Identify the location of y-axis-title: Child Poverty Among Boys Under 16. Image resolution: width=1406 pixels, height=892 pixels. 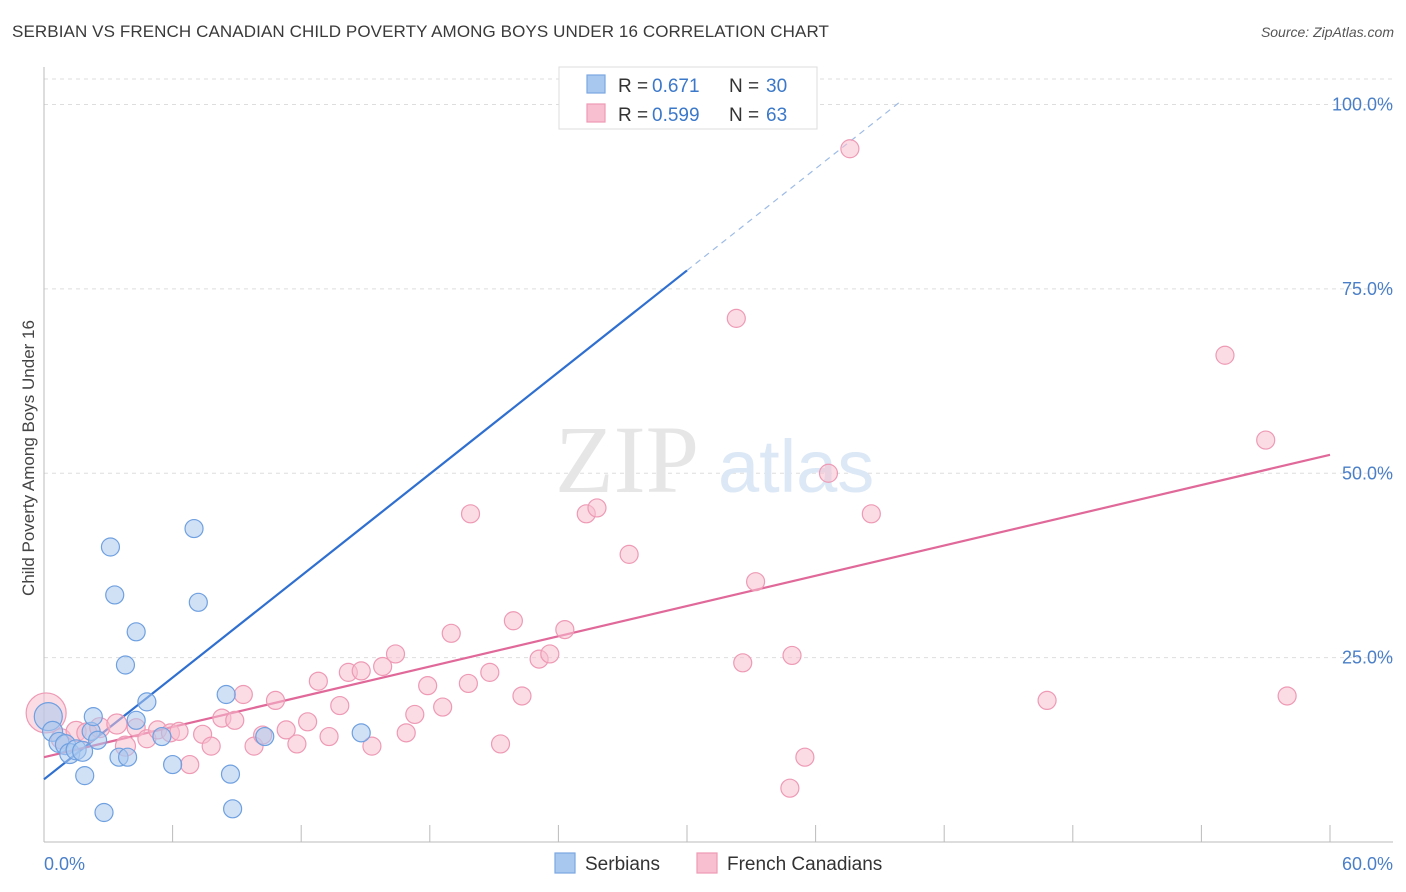
(28, 458).